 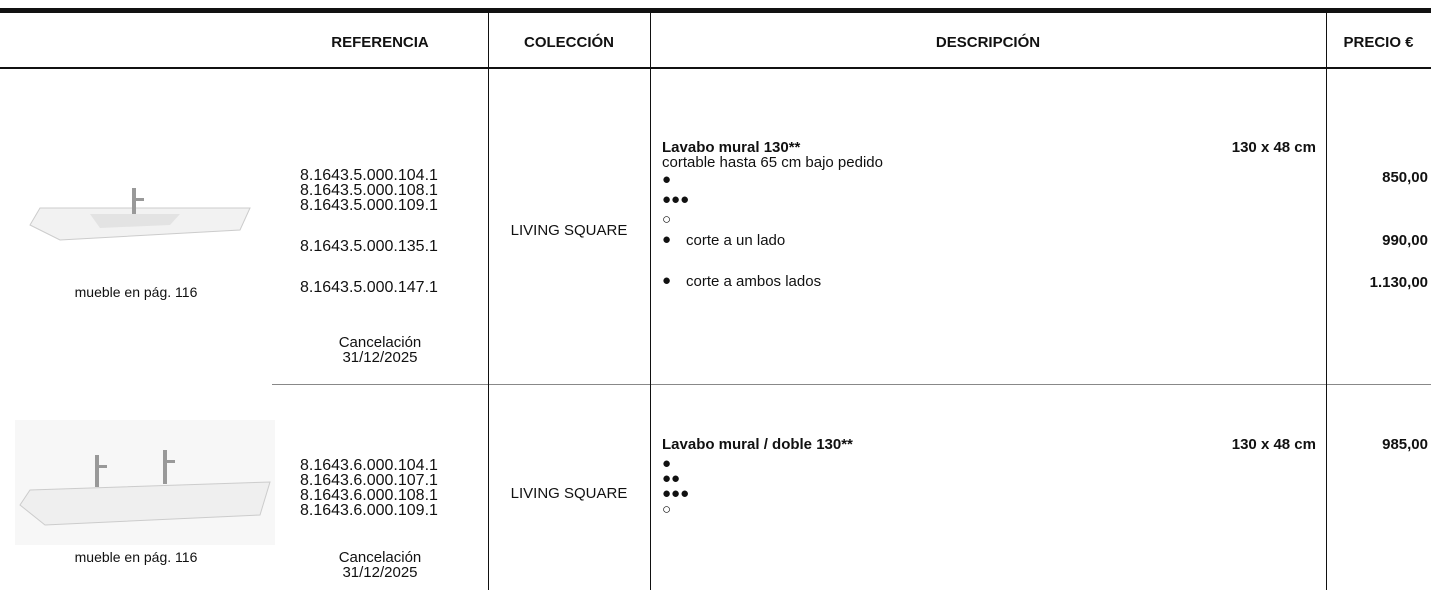 I want to click on description-title: Lavabo mural 130**, so click(x=731, y=147).